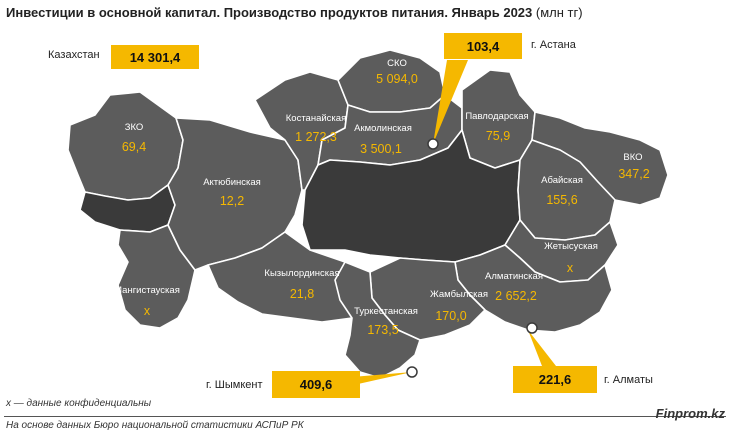 This screenshot has width=731, height=436. What do you see at coordinates (555, 379) in the screenshot?
I see `almaty-value-box: 221,6` at bounding box center [555, 379].